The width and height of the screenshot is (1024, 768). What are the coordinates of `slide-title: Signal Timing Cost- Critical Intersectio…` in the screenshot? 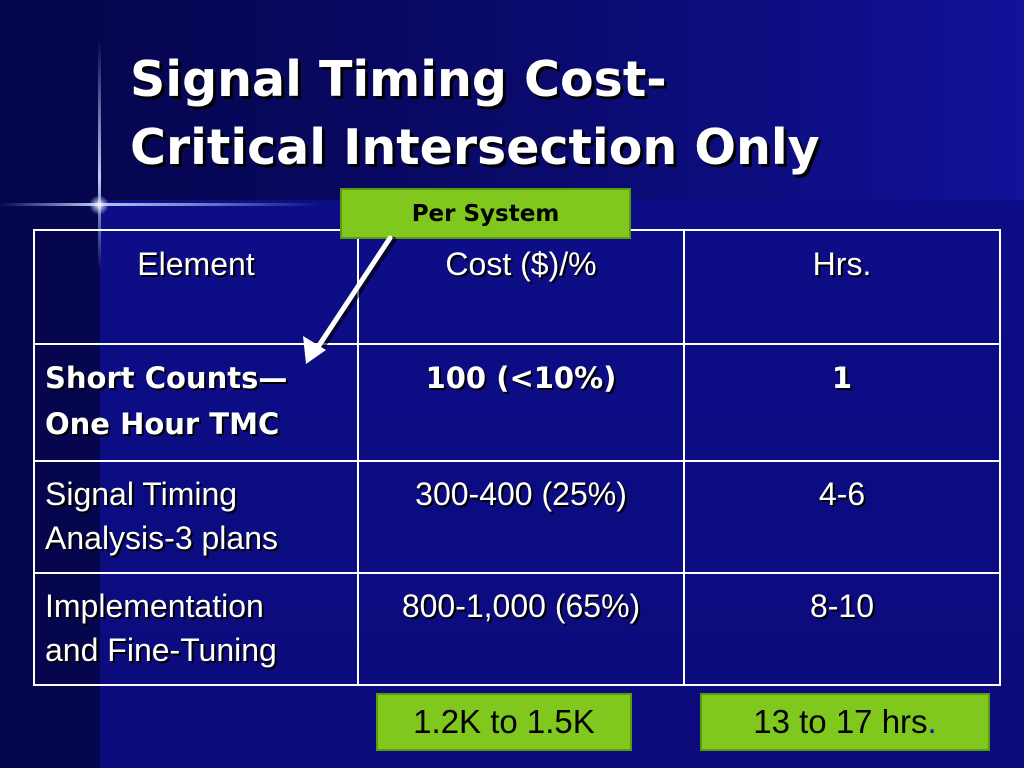 It's located at (475, 114).